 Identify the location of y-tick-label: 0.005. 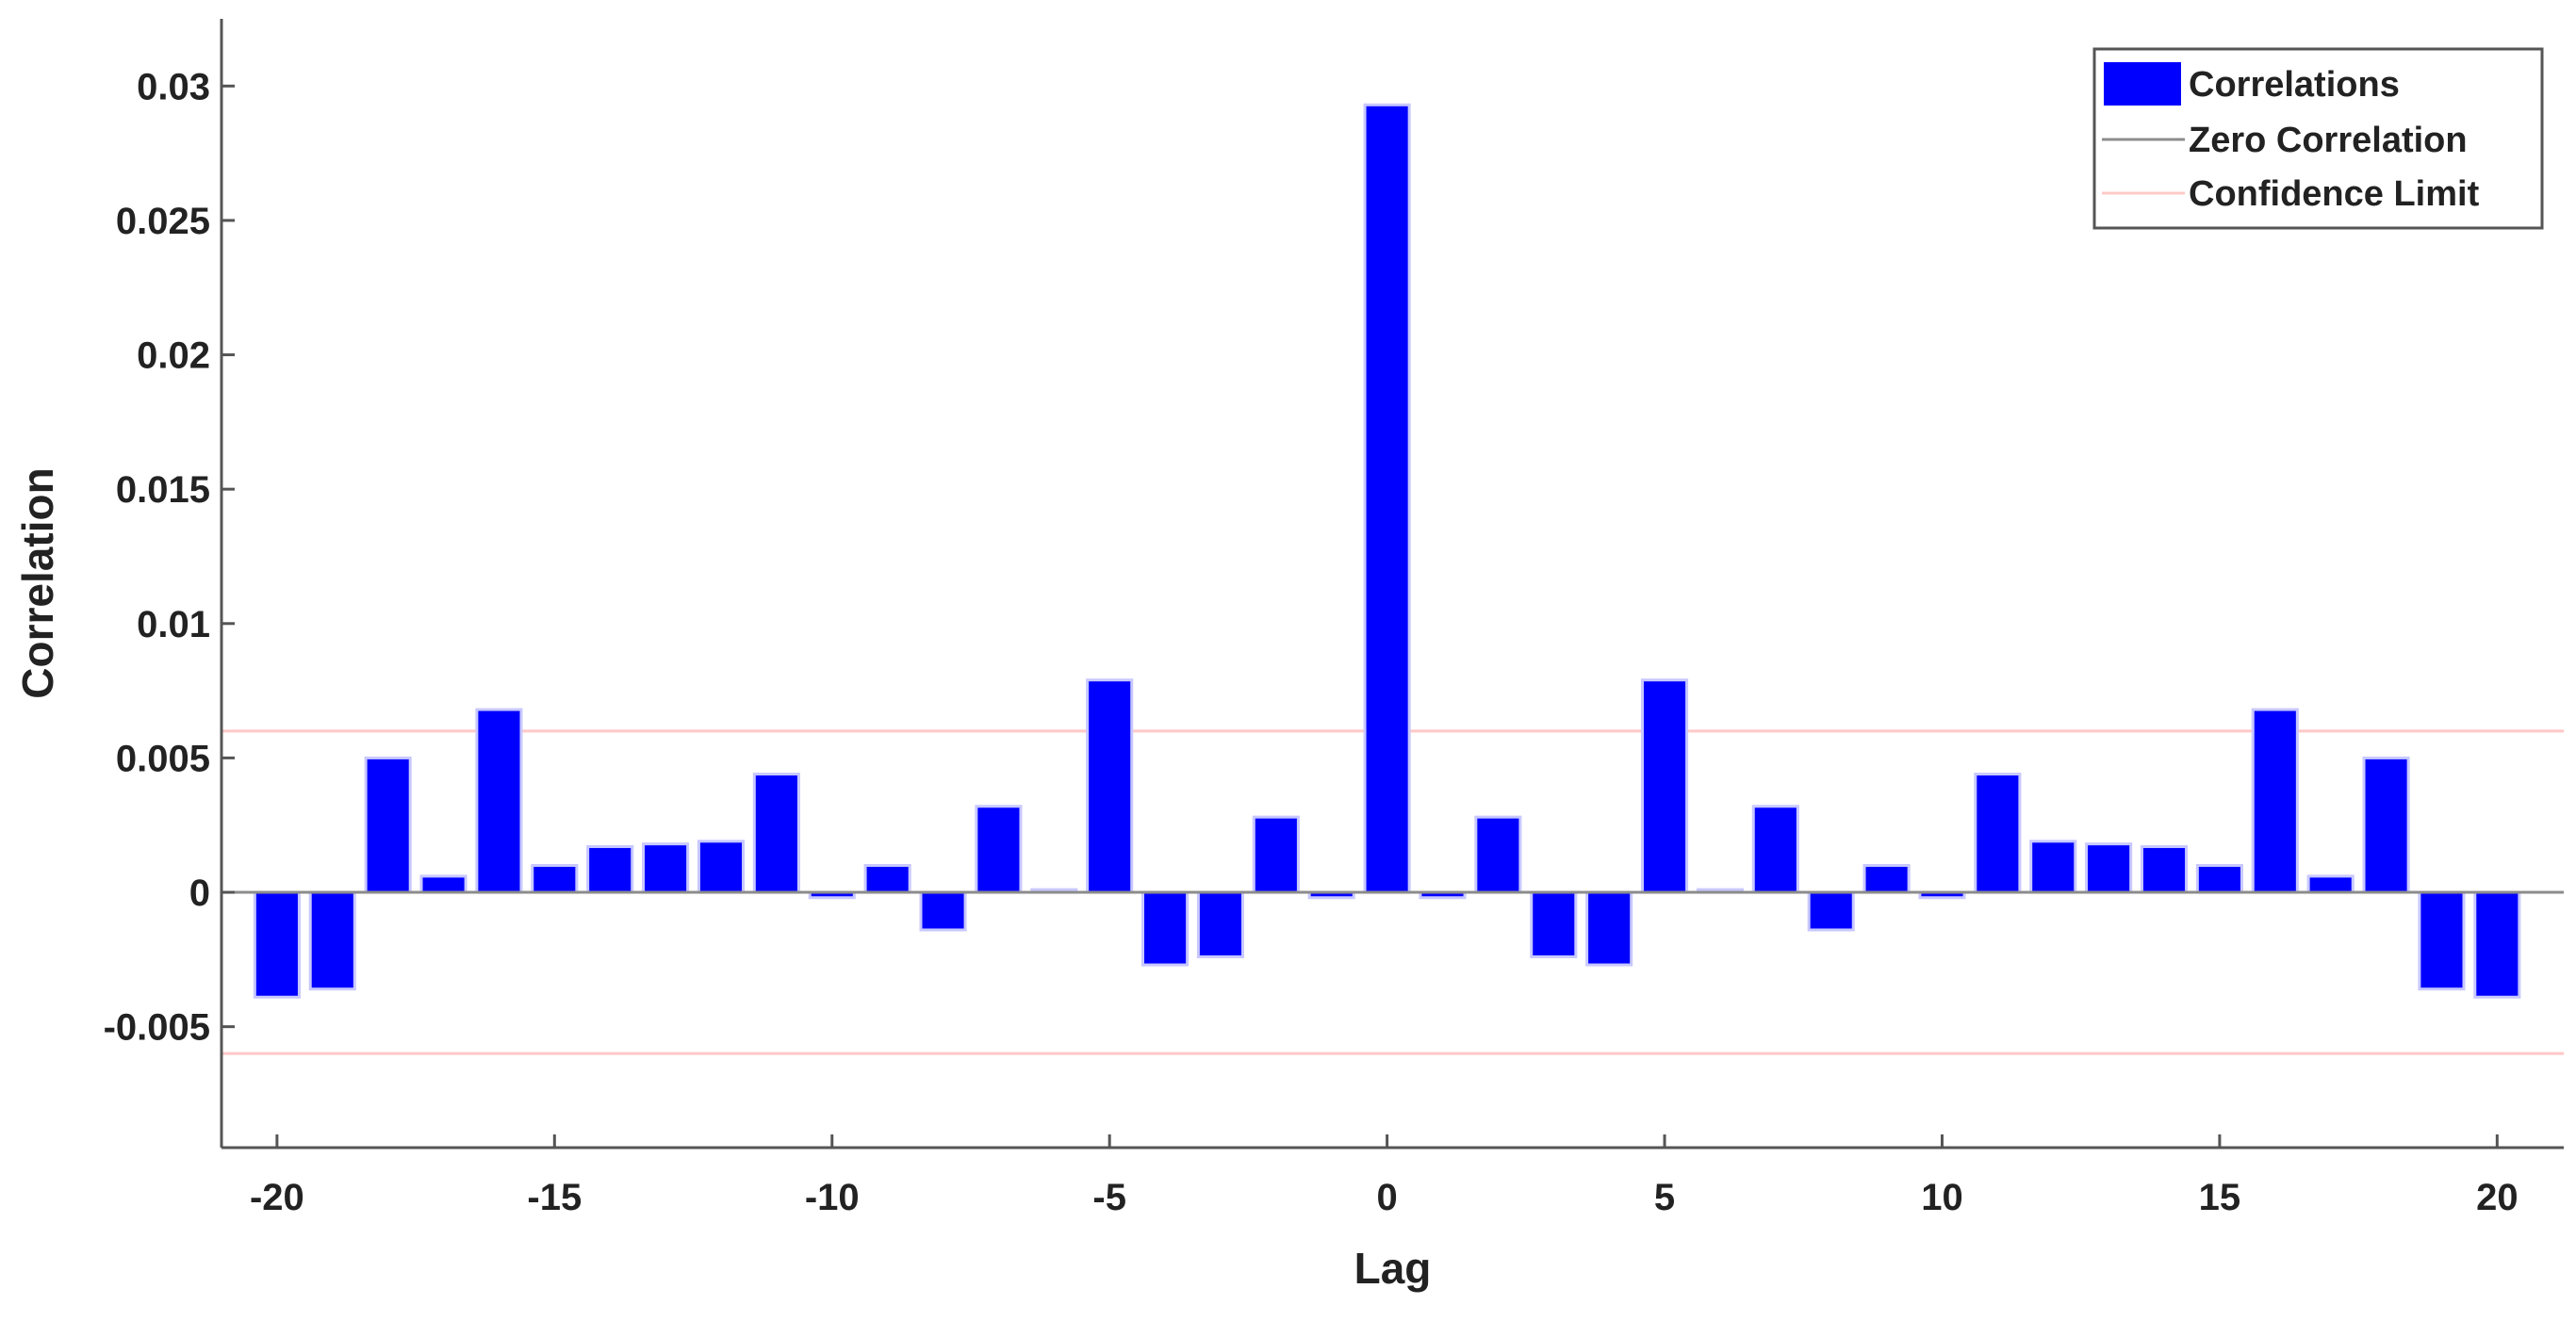
(163, 758).